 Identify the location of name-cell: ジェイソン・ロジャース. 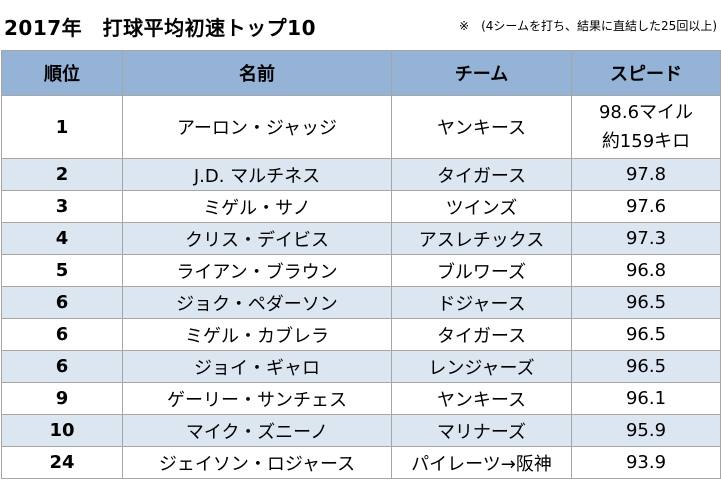
(257, 462).